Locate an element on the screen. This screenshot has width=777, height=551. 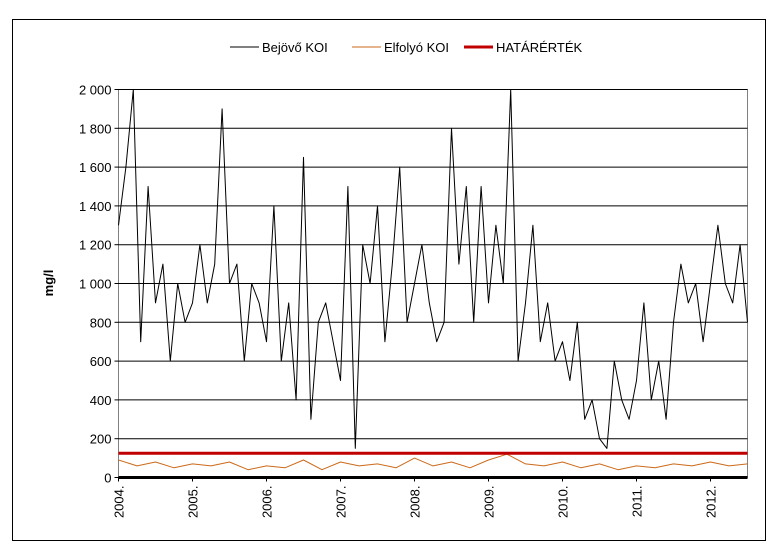
x-tick-label: 2010. is located at coordinates (563, 502).